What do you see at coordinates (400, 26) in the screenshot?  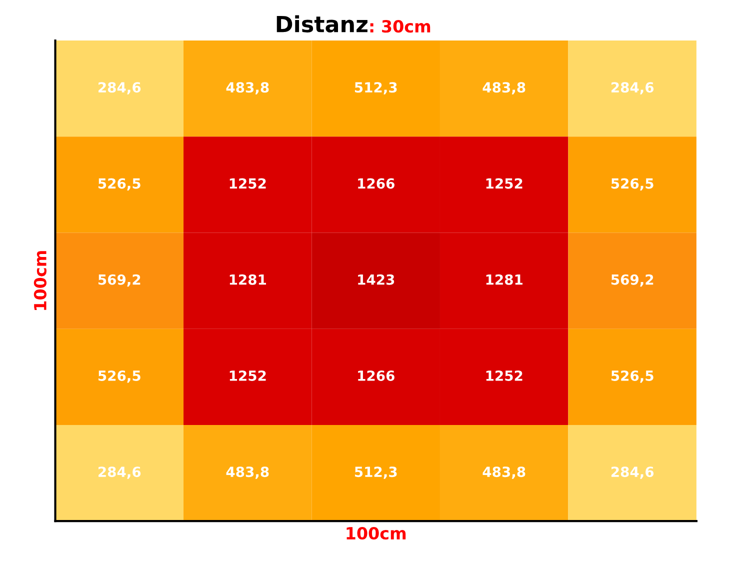 I see `chart-subtitle: : 30cm` at bounding box center [400, 26].